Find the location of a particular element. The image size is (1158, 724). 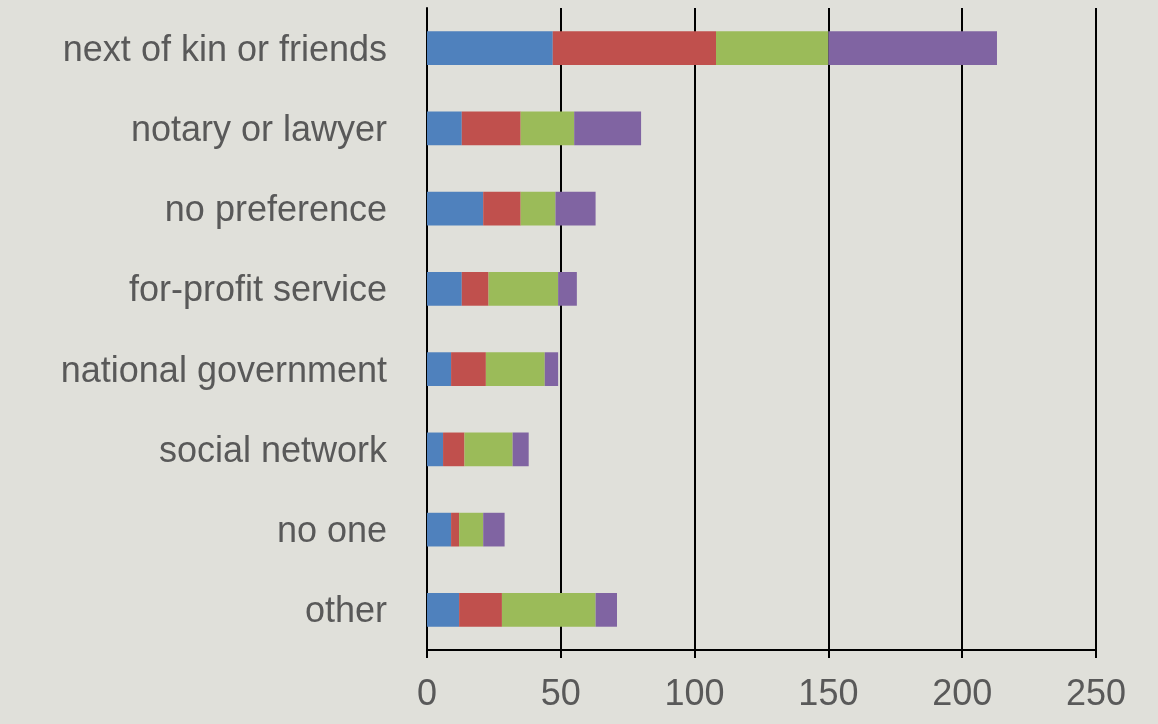

y-tick-label: next of kin or friends is located at coordinates (224, 48).